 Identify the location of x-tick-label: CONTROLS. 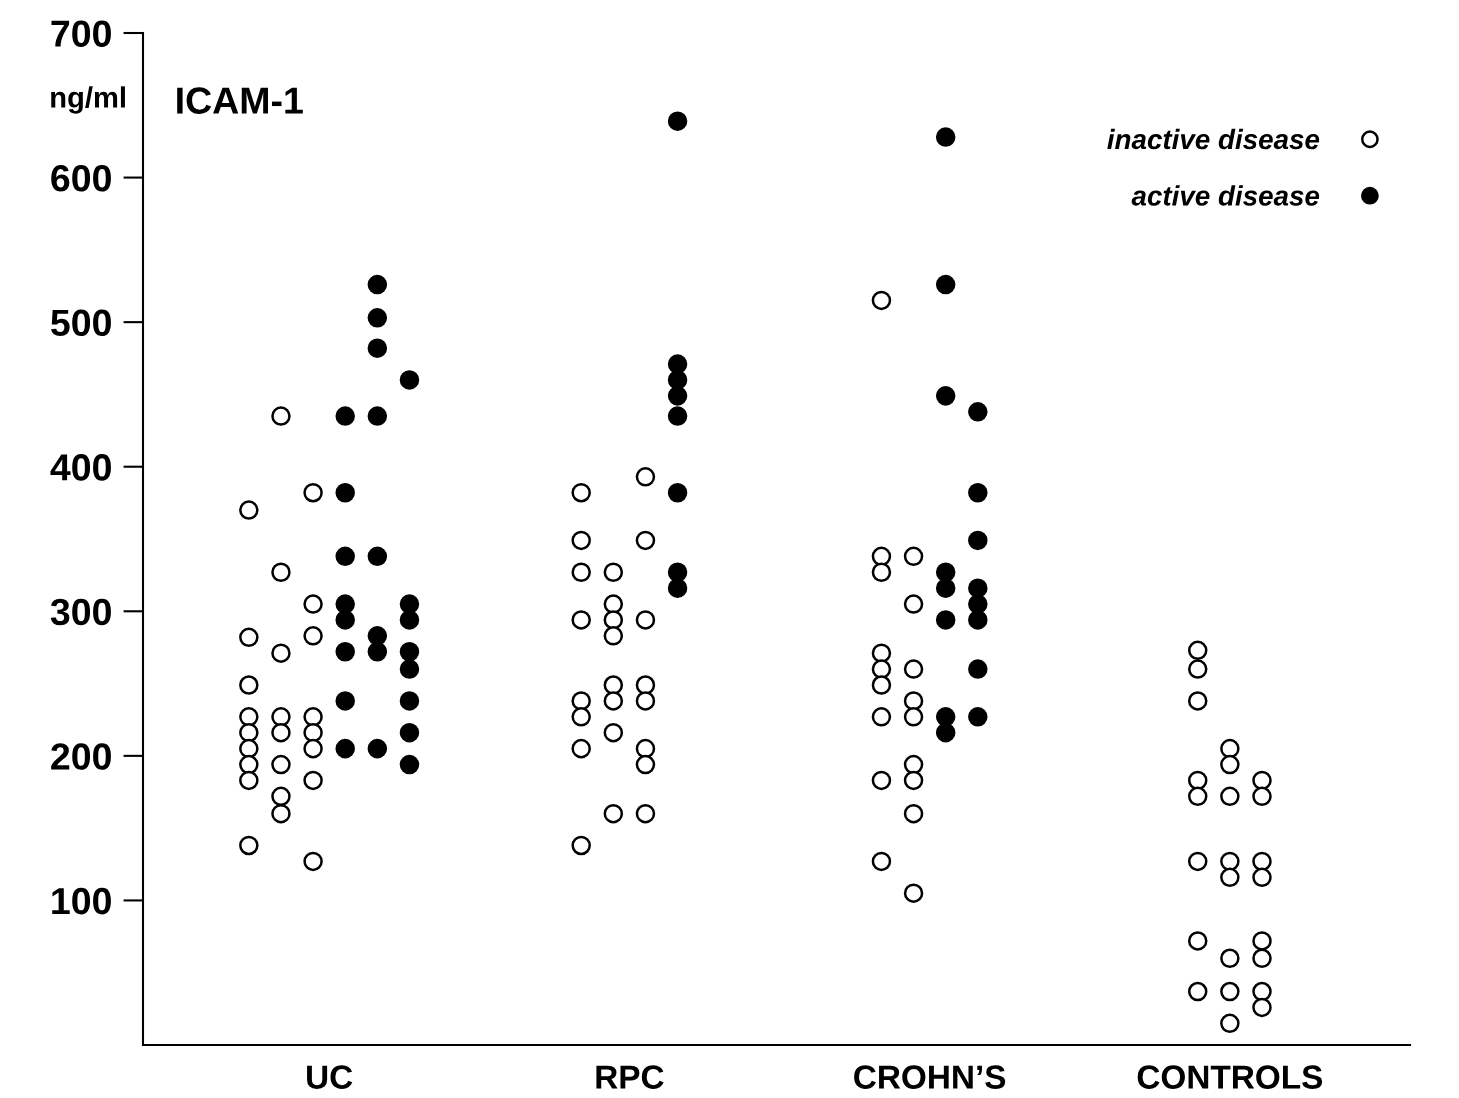
(1230, 1077).